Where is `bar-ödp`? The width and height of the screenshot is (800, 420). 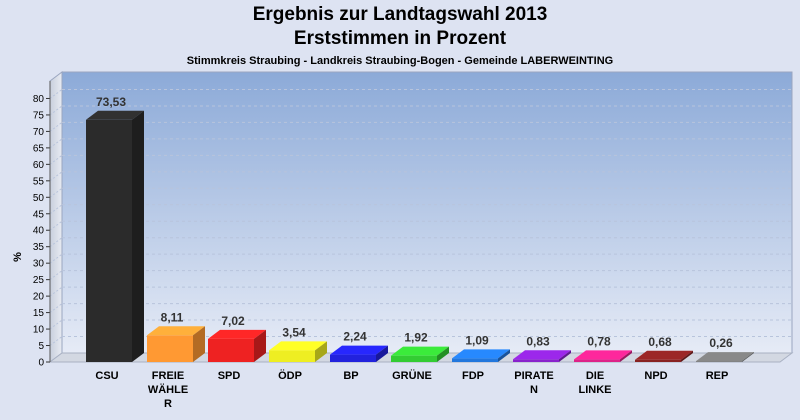 bar-ödp is located at coordinates (298, 351).